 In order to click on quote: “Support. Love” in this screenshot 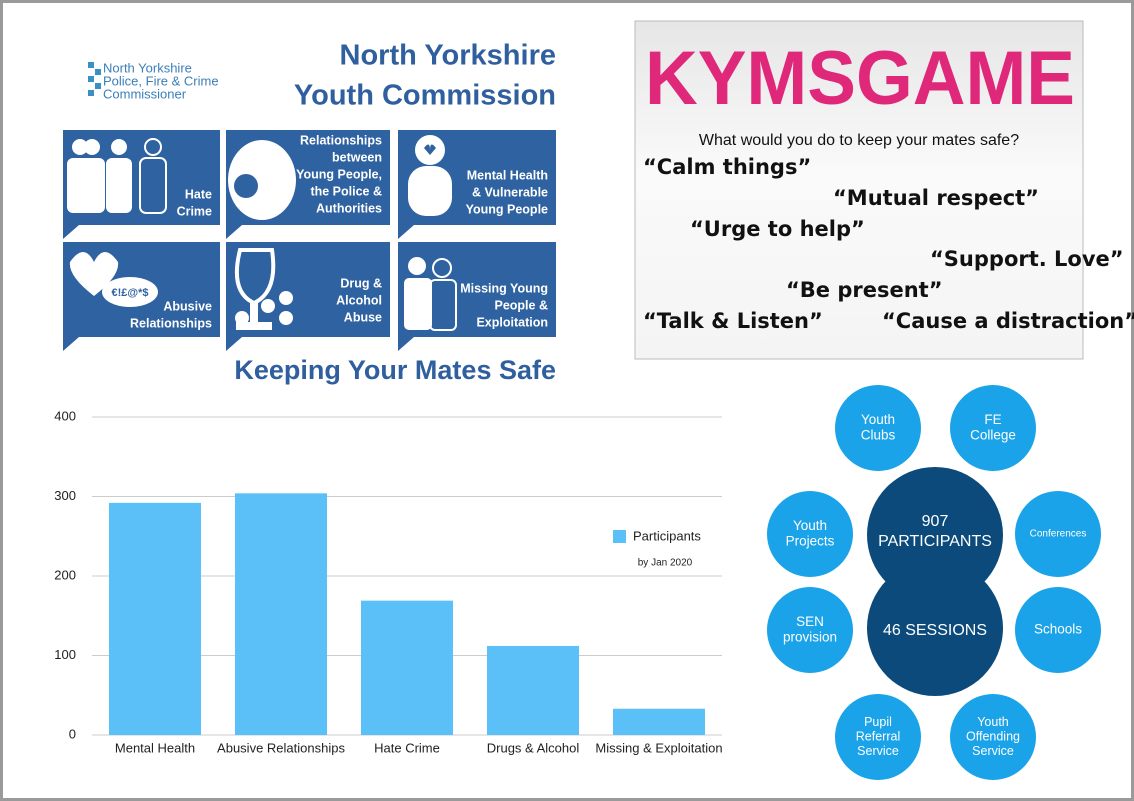, I will do `click(1027, 259)`.